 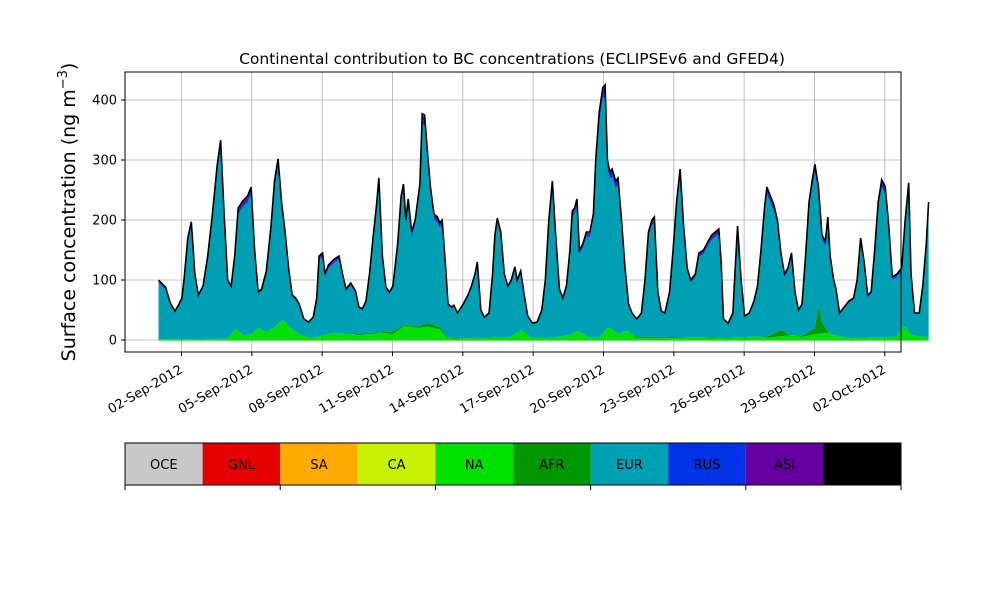 I want to click on y-tick-label: 100, so click(x=104, y=281).